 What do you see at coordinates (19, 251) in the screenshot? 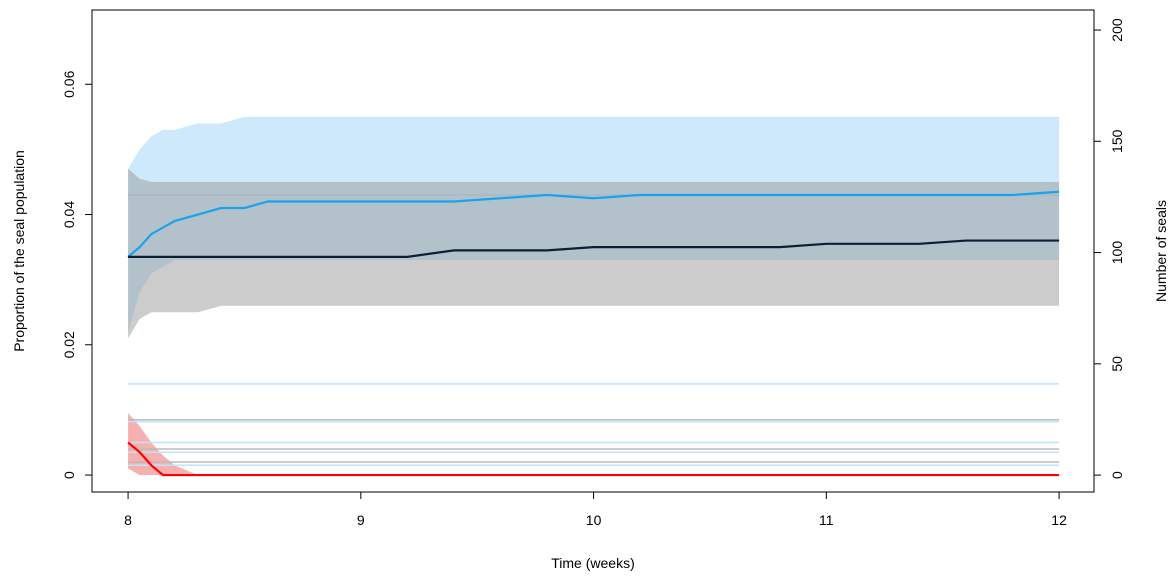
I see `y-axis-label: Proportion of the seal population` at bounding box center [19, 251].